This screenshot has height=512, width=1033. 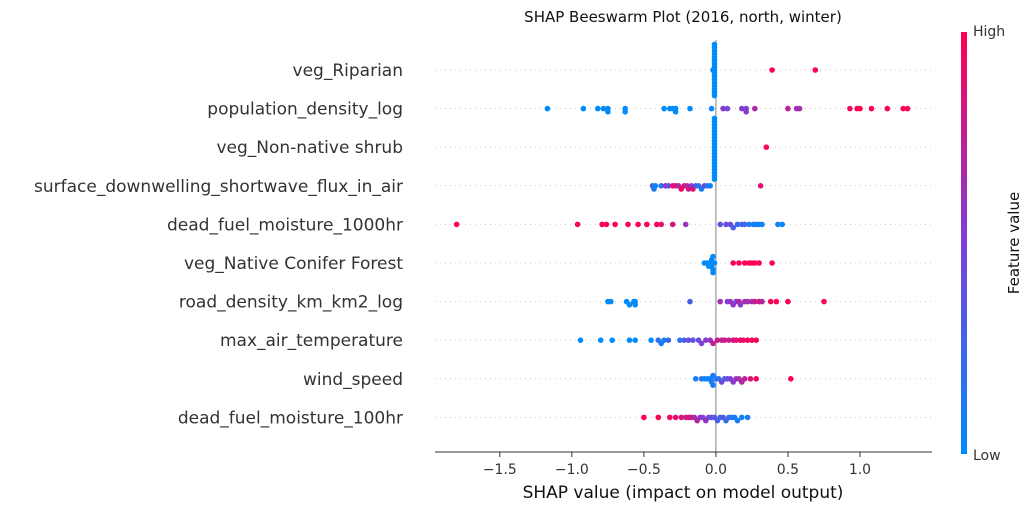 I want to click on colorbar-high-label: High, so click(x=989, y=32).